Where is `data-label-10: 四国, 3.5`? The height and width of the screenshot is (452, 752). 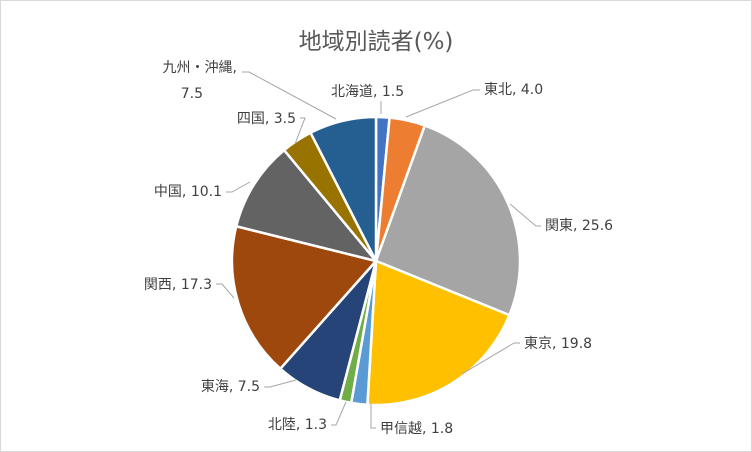 data-label-10: 四国, 3.5 is located at coordinates (266, 119).